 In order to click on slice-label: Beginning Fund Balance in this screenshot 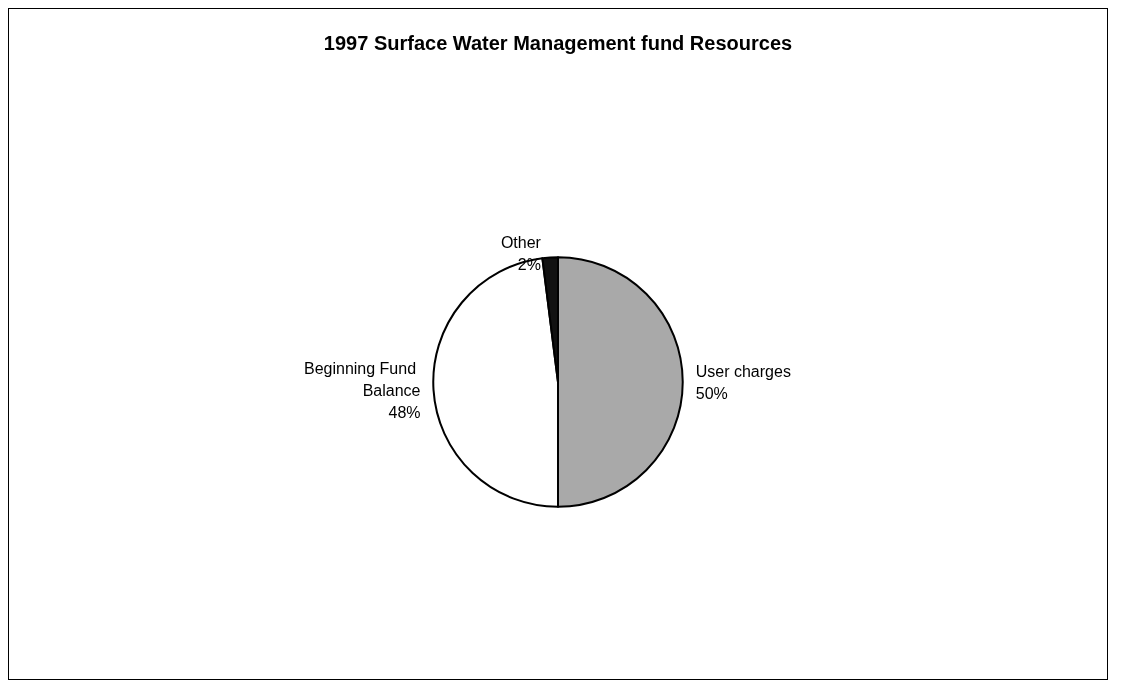, I will do `click(362, 379)`.